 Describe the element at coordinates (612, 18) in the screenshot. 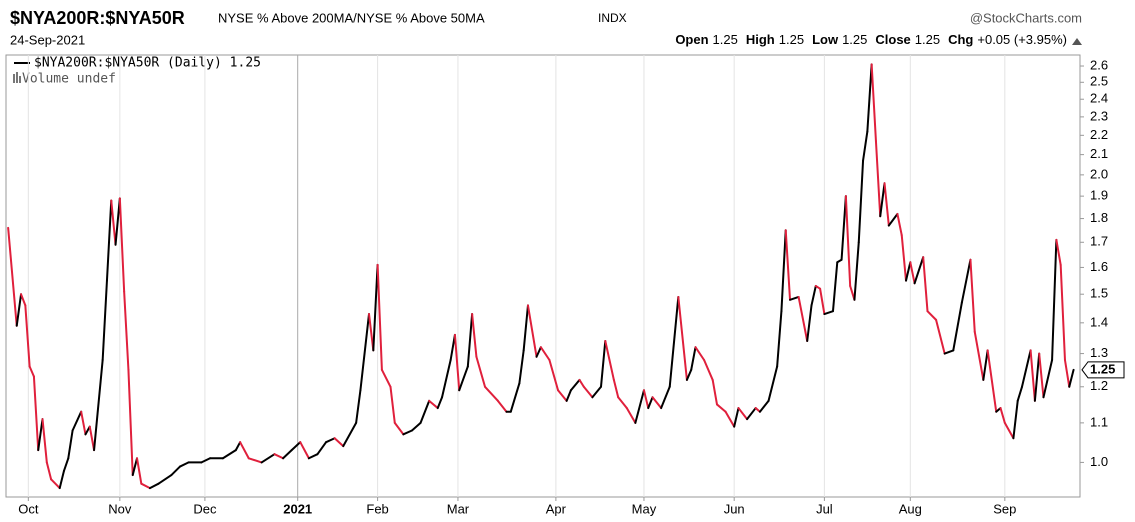

I see `exchange: INDX` at that location.